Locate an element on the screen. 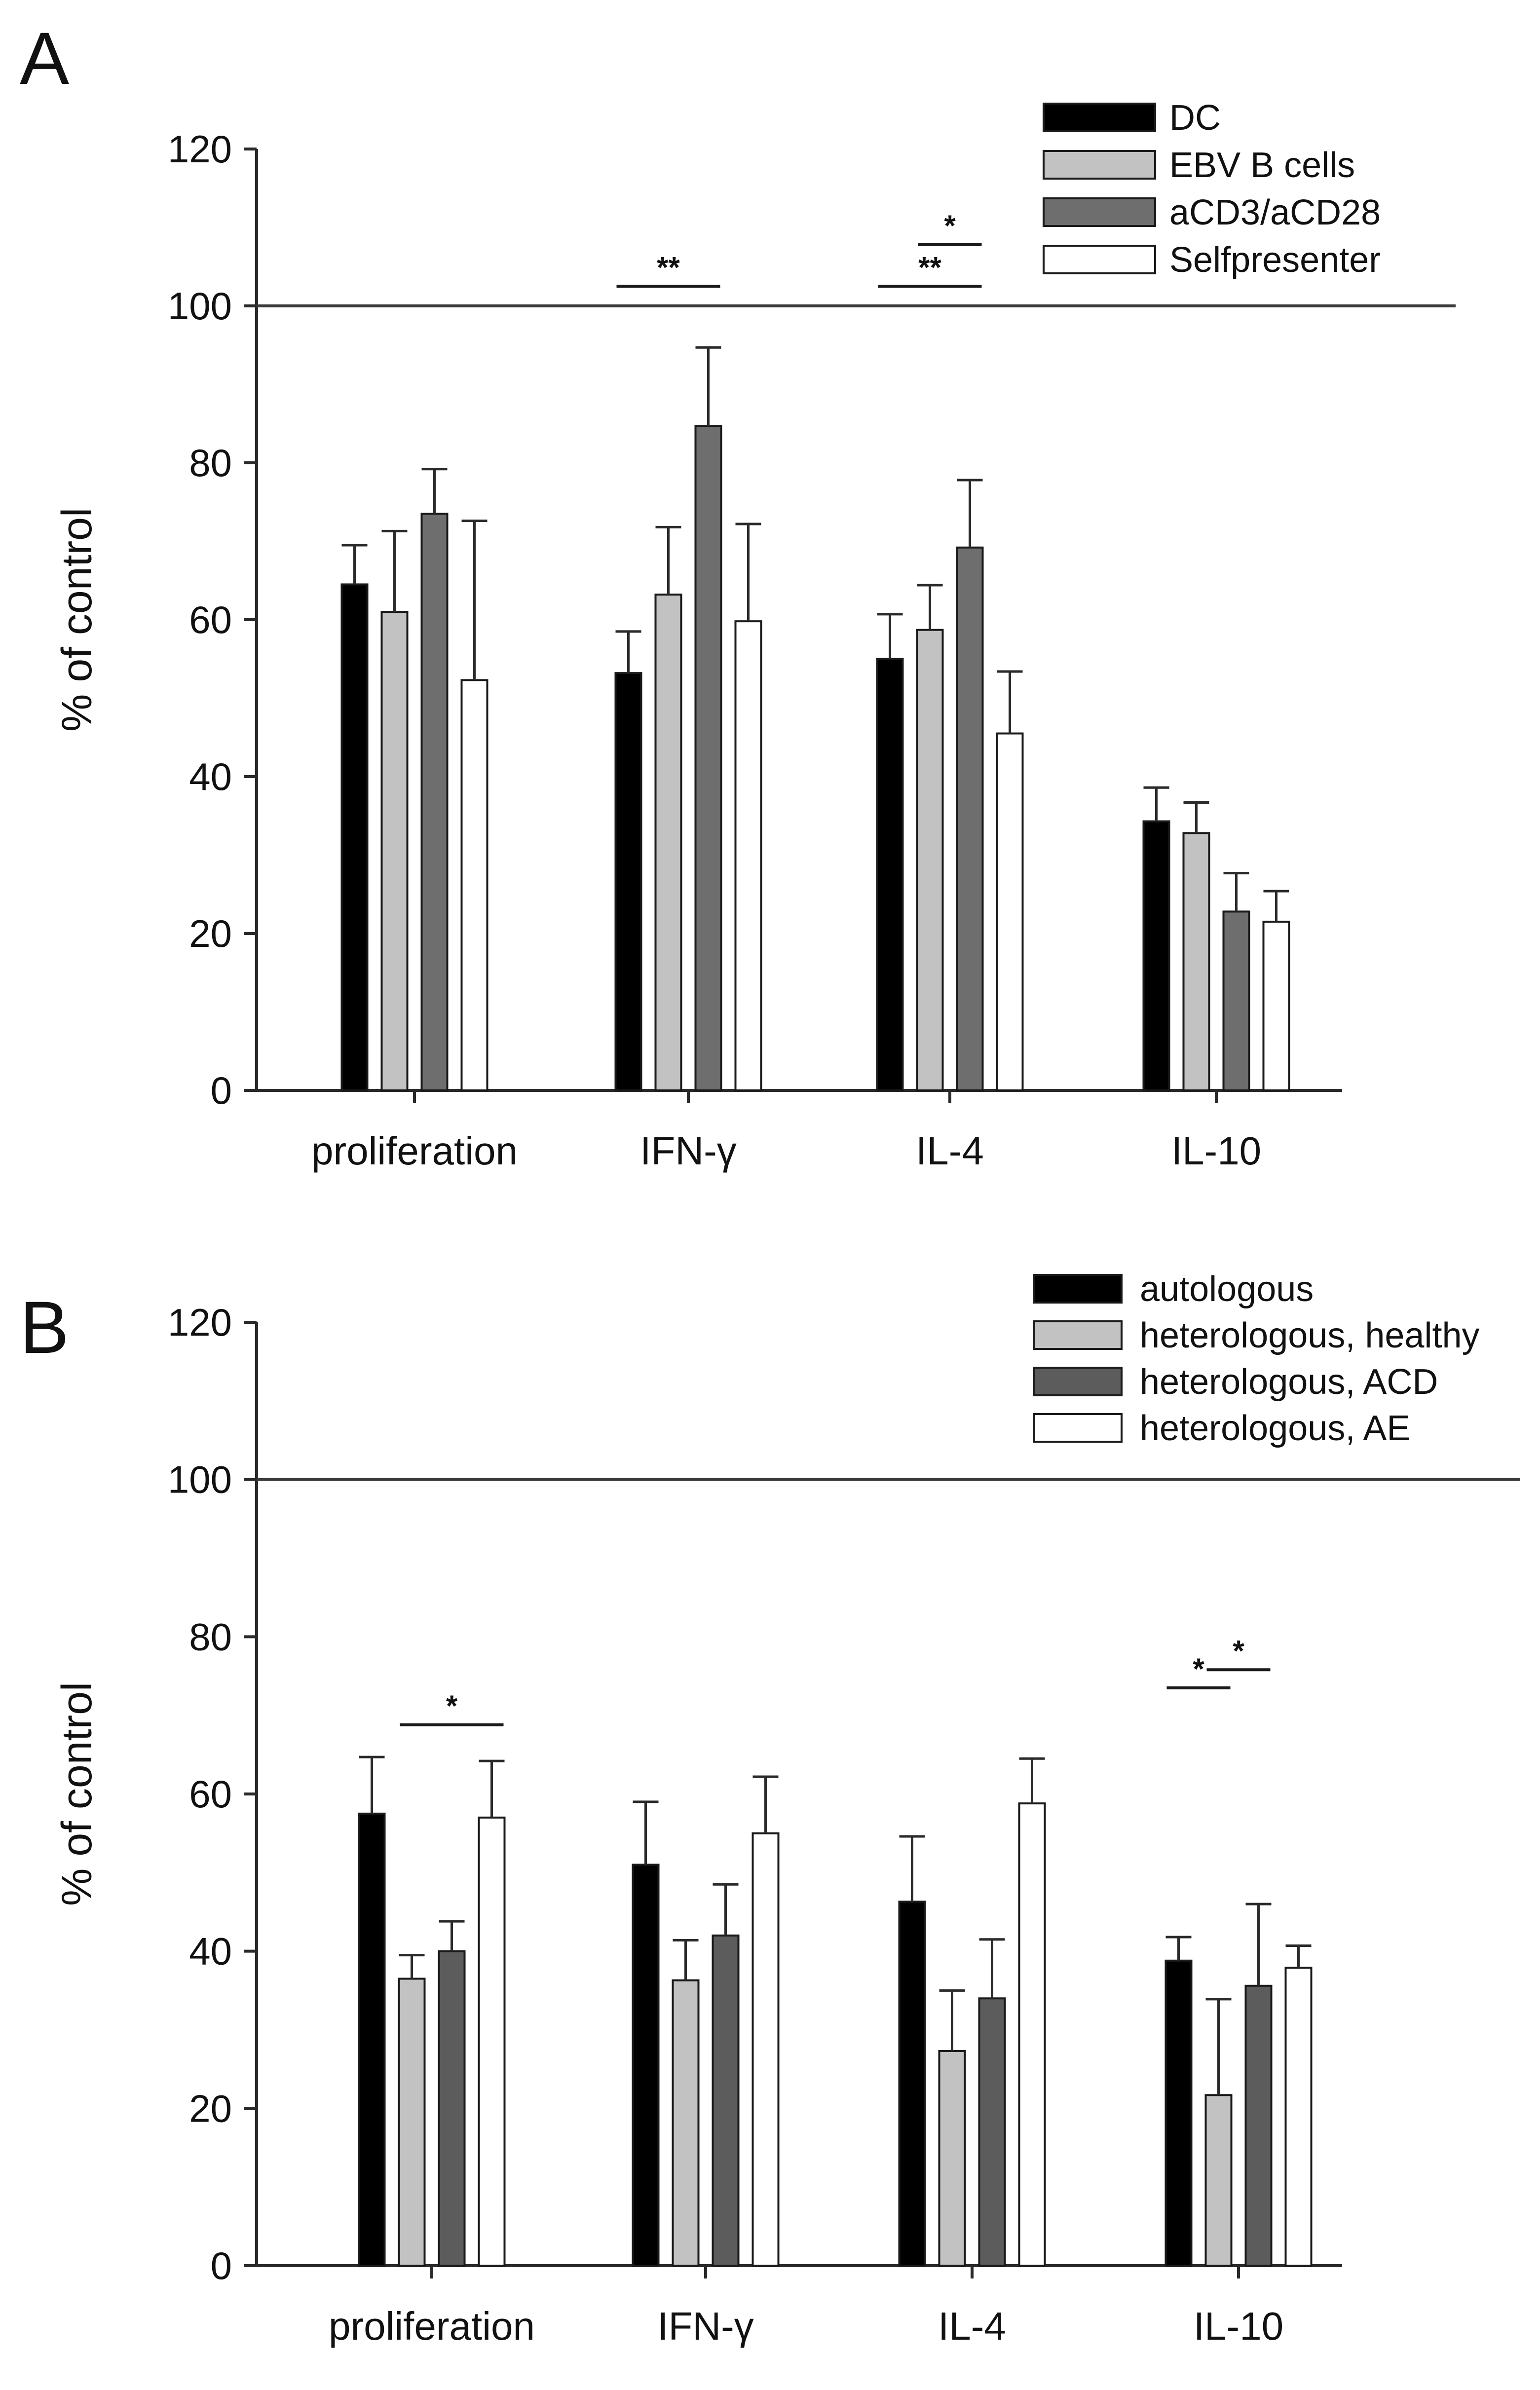  legend-label: heterologous, healthy is located at coordinates (1310, 1335).